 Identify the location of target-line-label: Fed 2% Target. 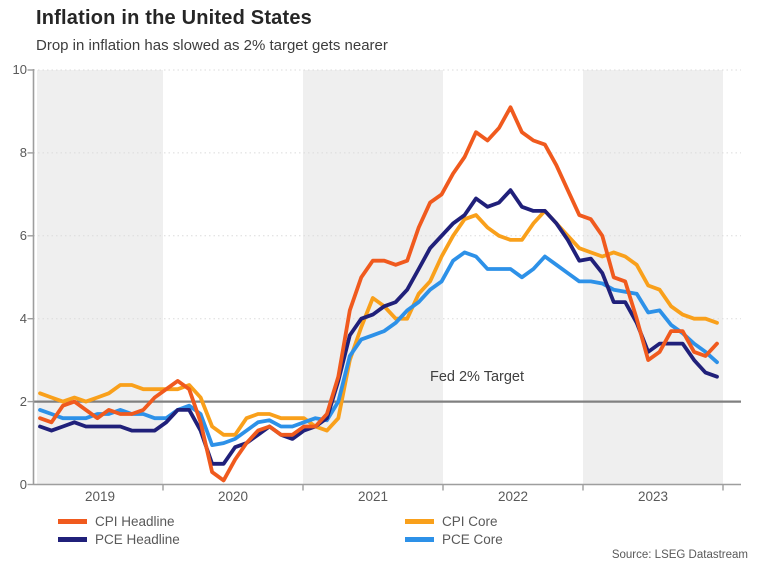
(477, 377).